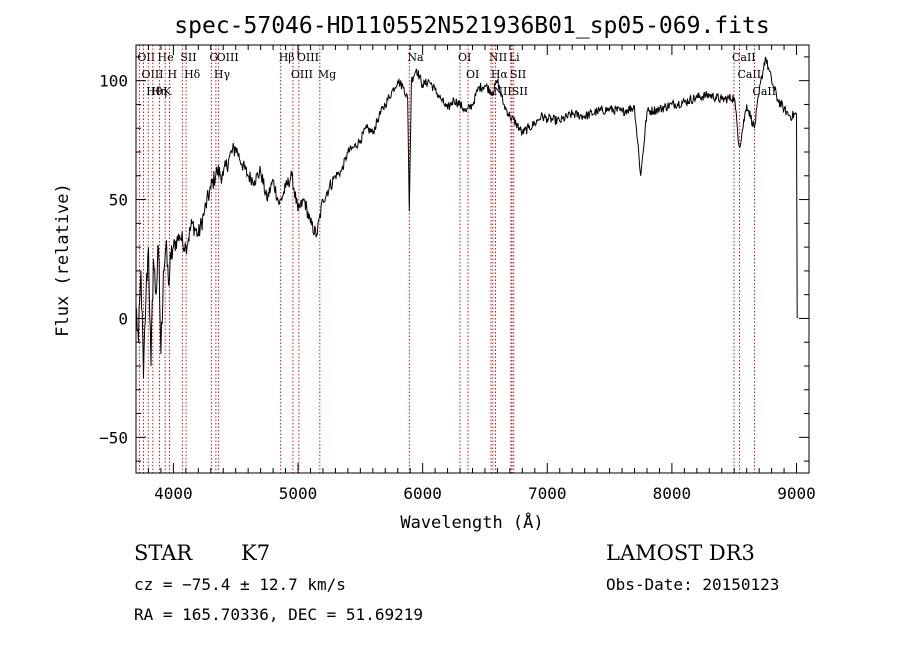  What do you see at coordinates (113, 81) in the screenshot?
I see `y-tick-label: 100` at bounding box center [113, 81].